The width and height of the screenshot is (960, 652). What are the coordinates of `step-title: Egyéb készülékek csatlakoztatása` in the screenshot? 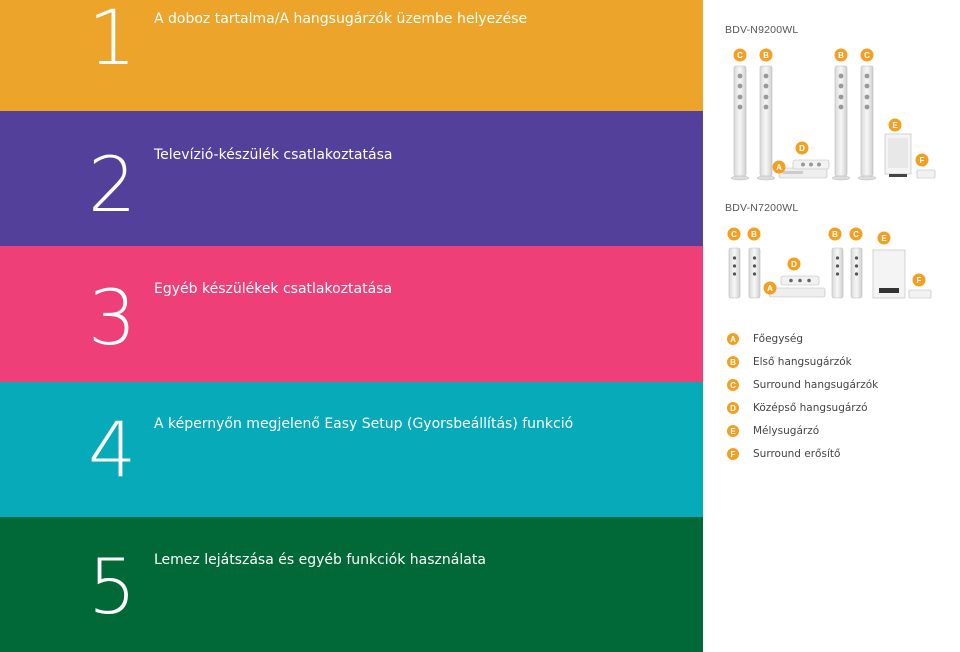 It's located at (273, 289).